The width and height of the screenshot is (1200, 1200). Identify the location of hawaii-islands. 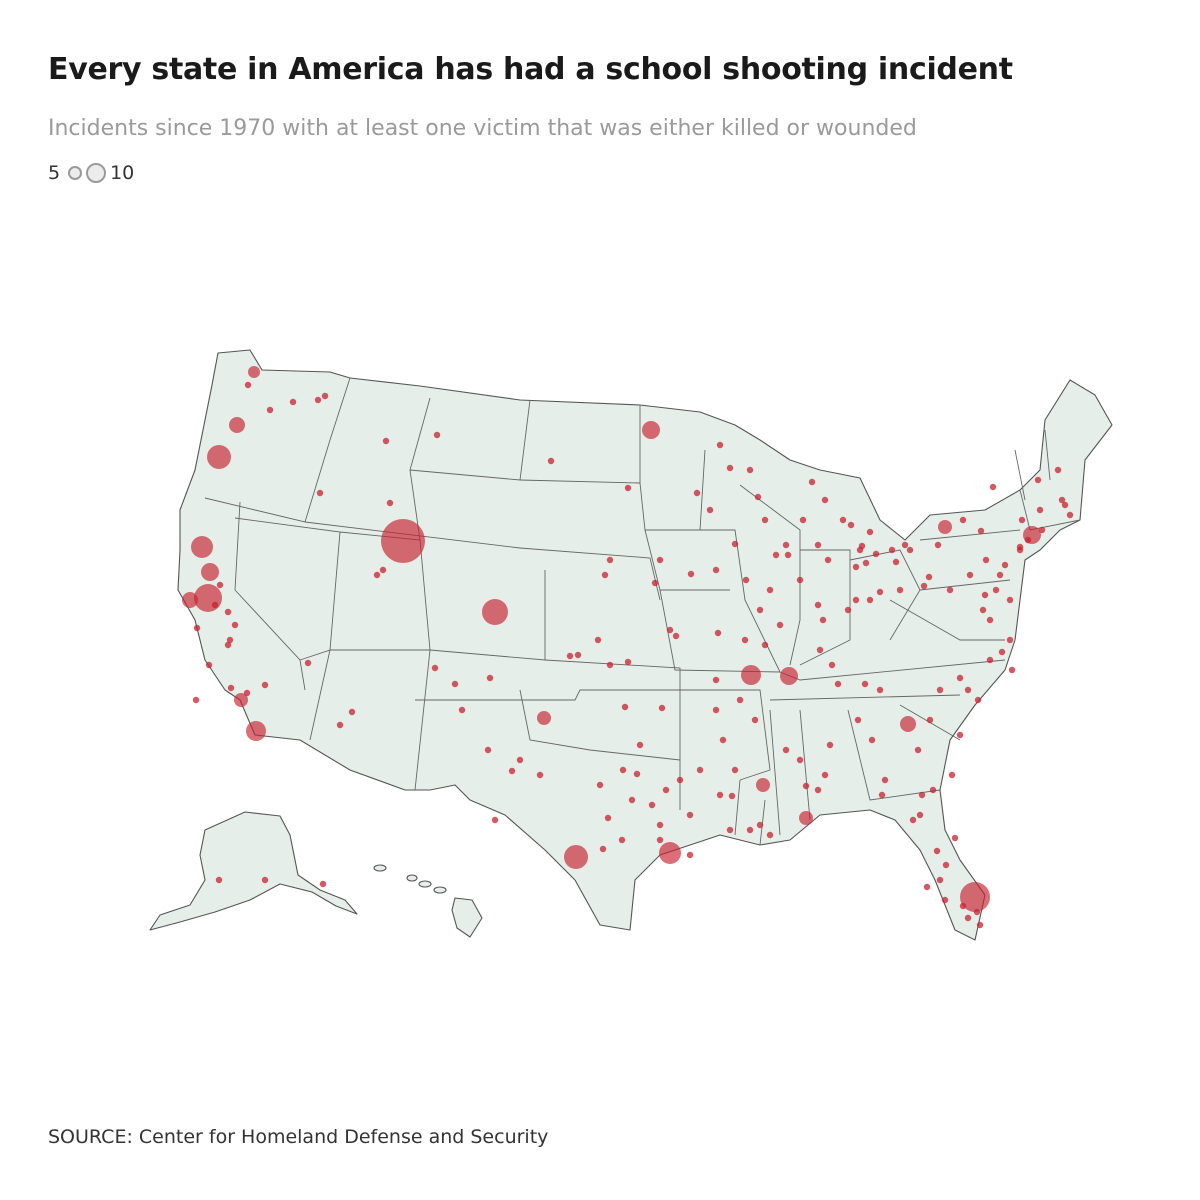
(428, 901).